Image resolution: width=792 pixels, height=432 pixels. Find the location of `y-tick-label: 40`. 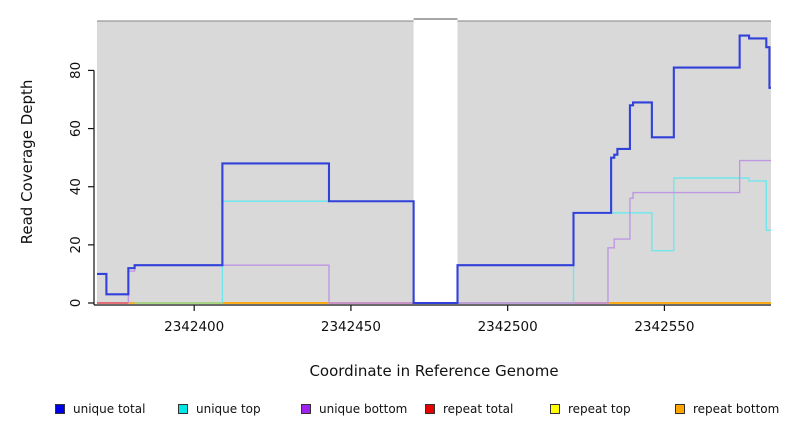

y-tick-label: 40 is located at coordinates (76, 186).